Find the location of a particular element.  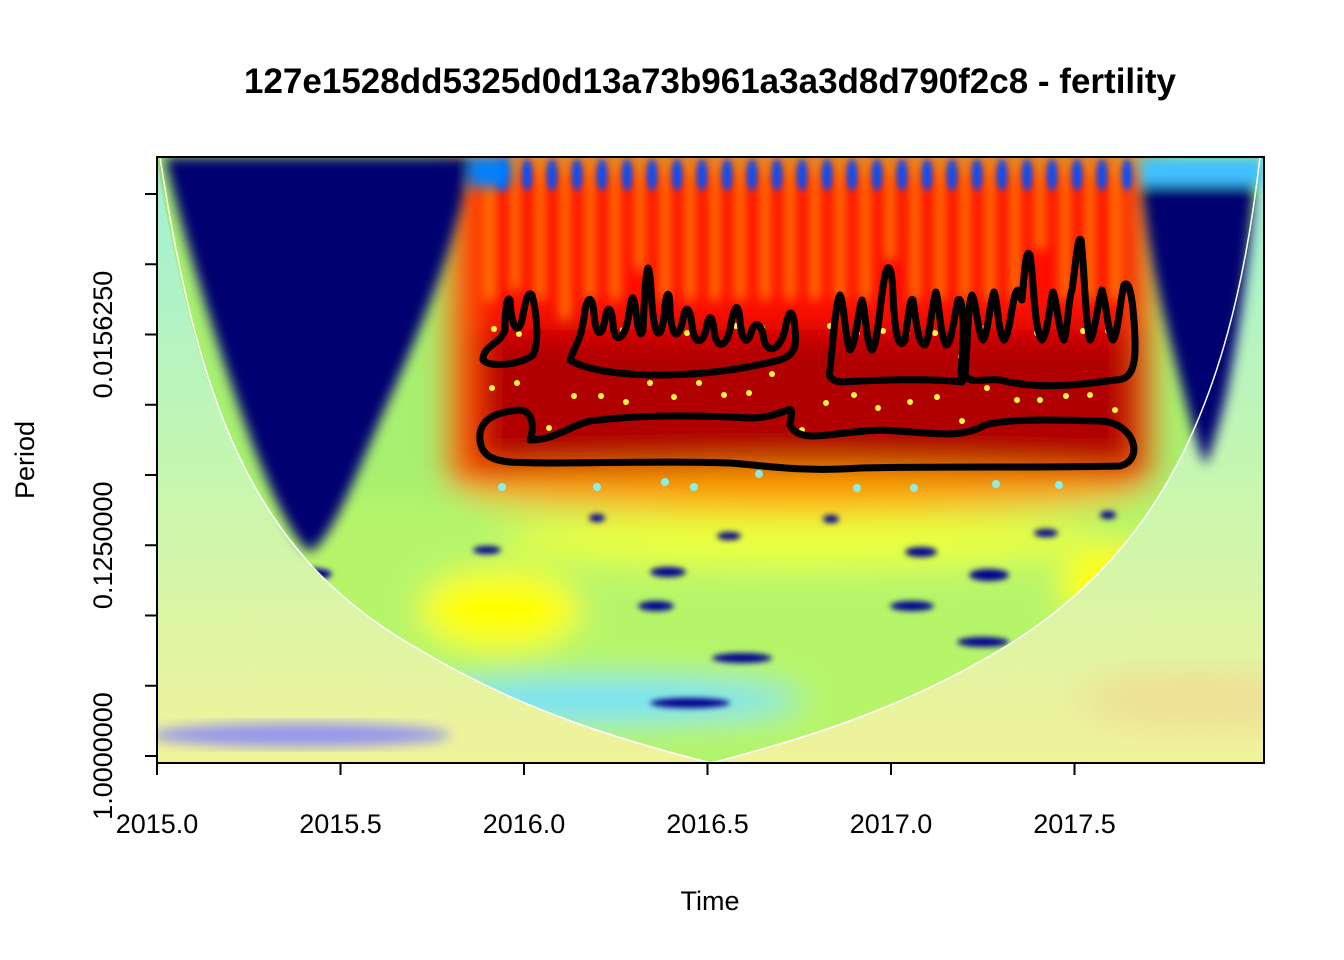

y-tick-label: 1.0000000 is located at coordinates (103, 756).